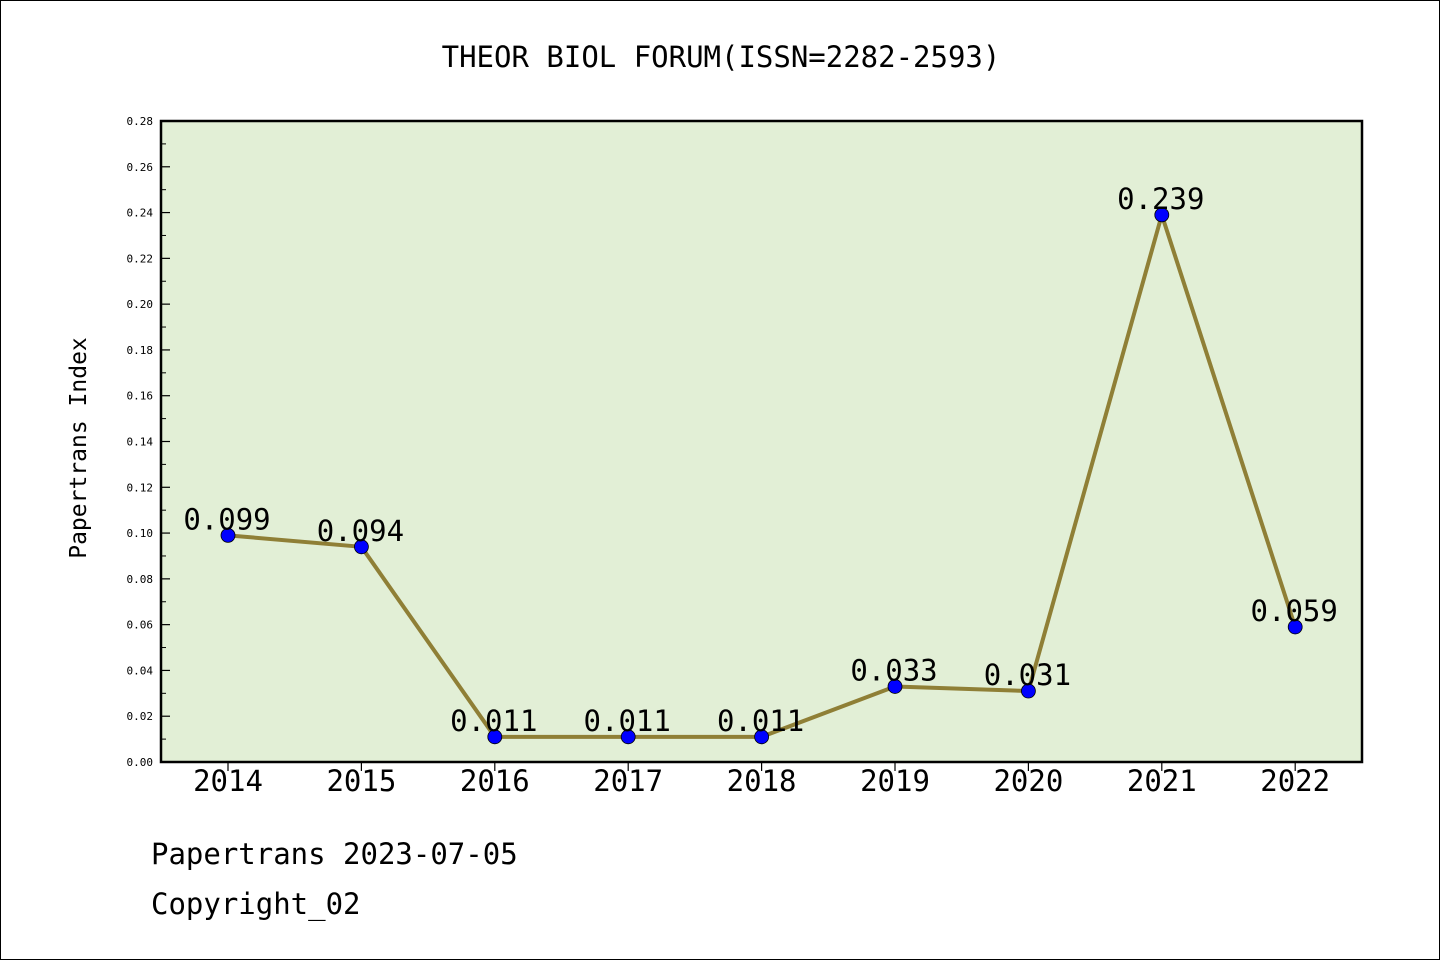  I want to click on y-tick-label: 0.18, so click(140, 350).